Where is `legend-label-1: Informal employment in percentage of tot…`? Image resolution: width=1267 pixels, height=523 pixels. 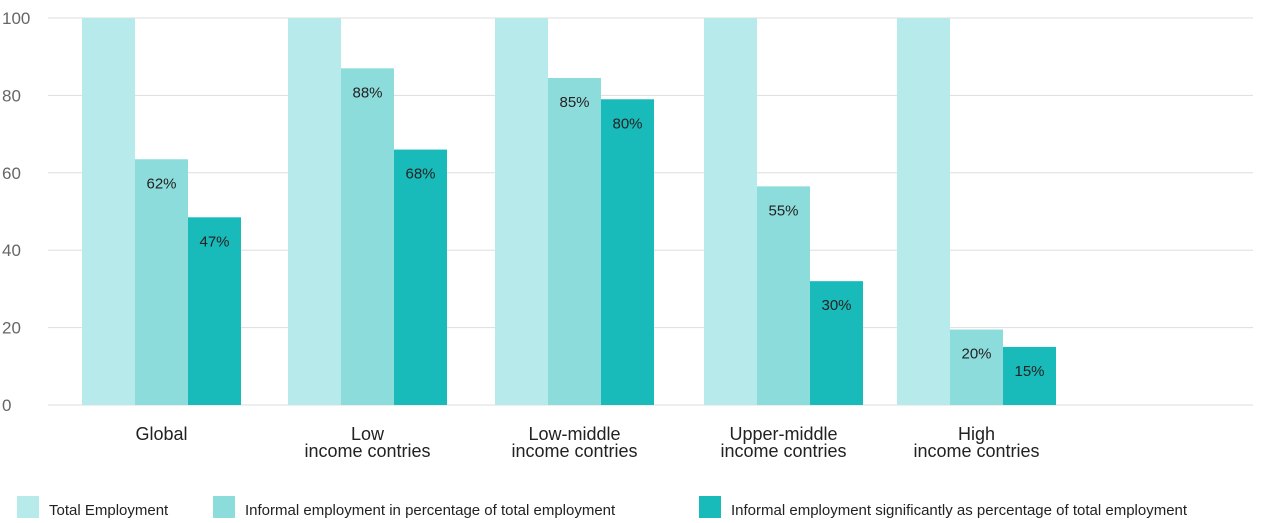 legend-label-1: Informal employment in percentage of tot… is located at coordinates (430, 510).